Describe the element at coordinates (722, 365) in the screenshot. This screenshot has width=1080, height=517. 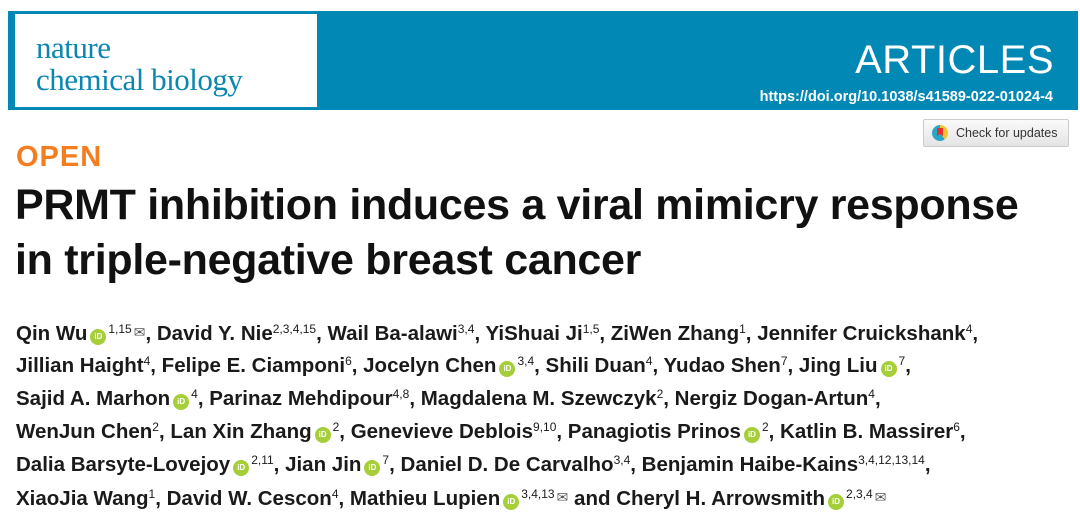
I see `author-name: Yudao Shen` at that location.